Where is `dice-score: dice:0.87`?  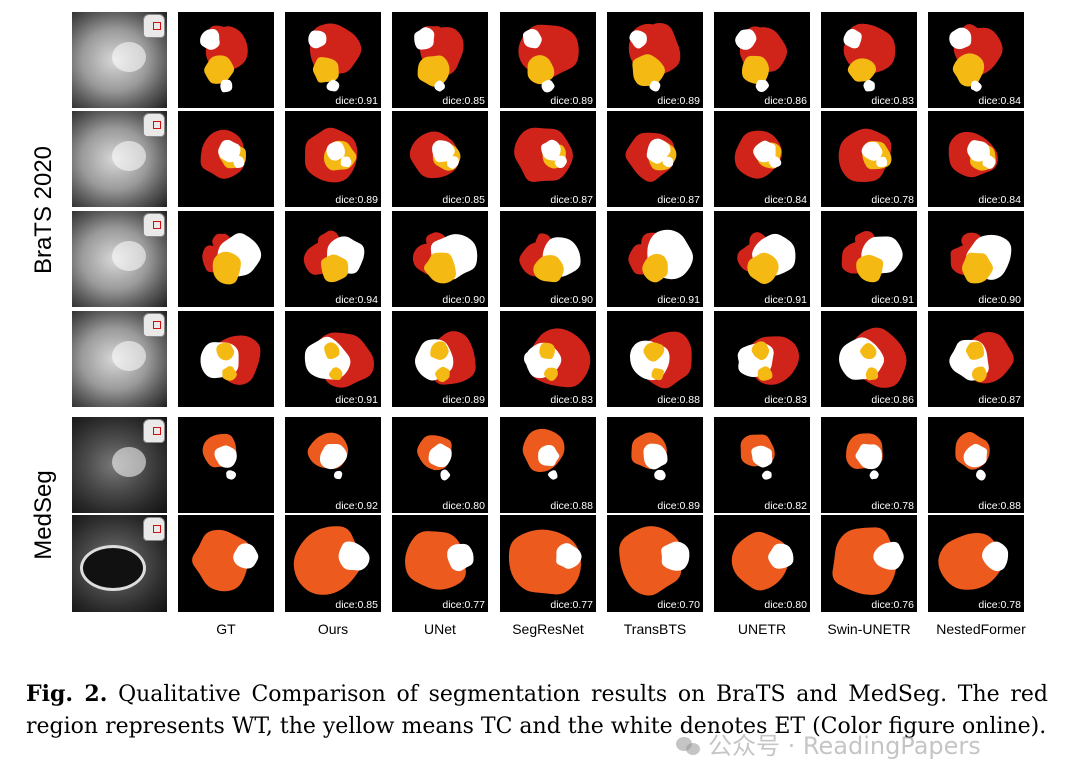 dice-score: dice:0.87 is located at coordinates (999, 400).